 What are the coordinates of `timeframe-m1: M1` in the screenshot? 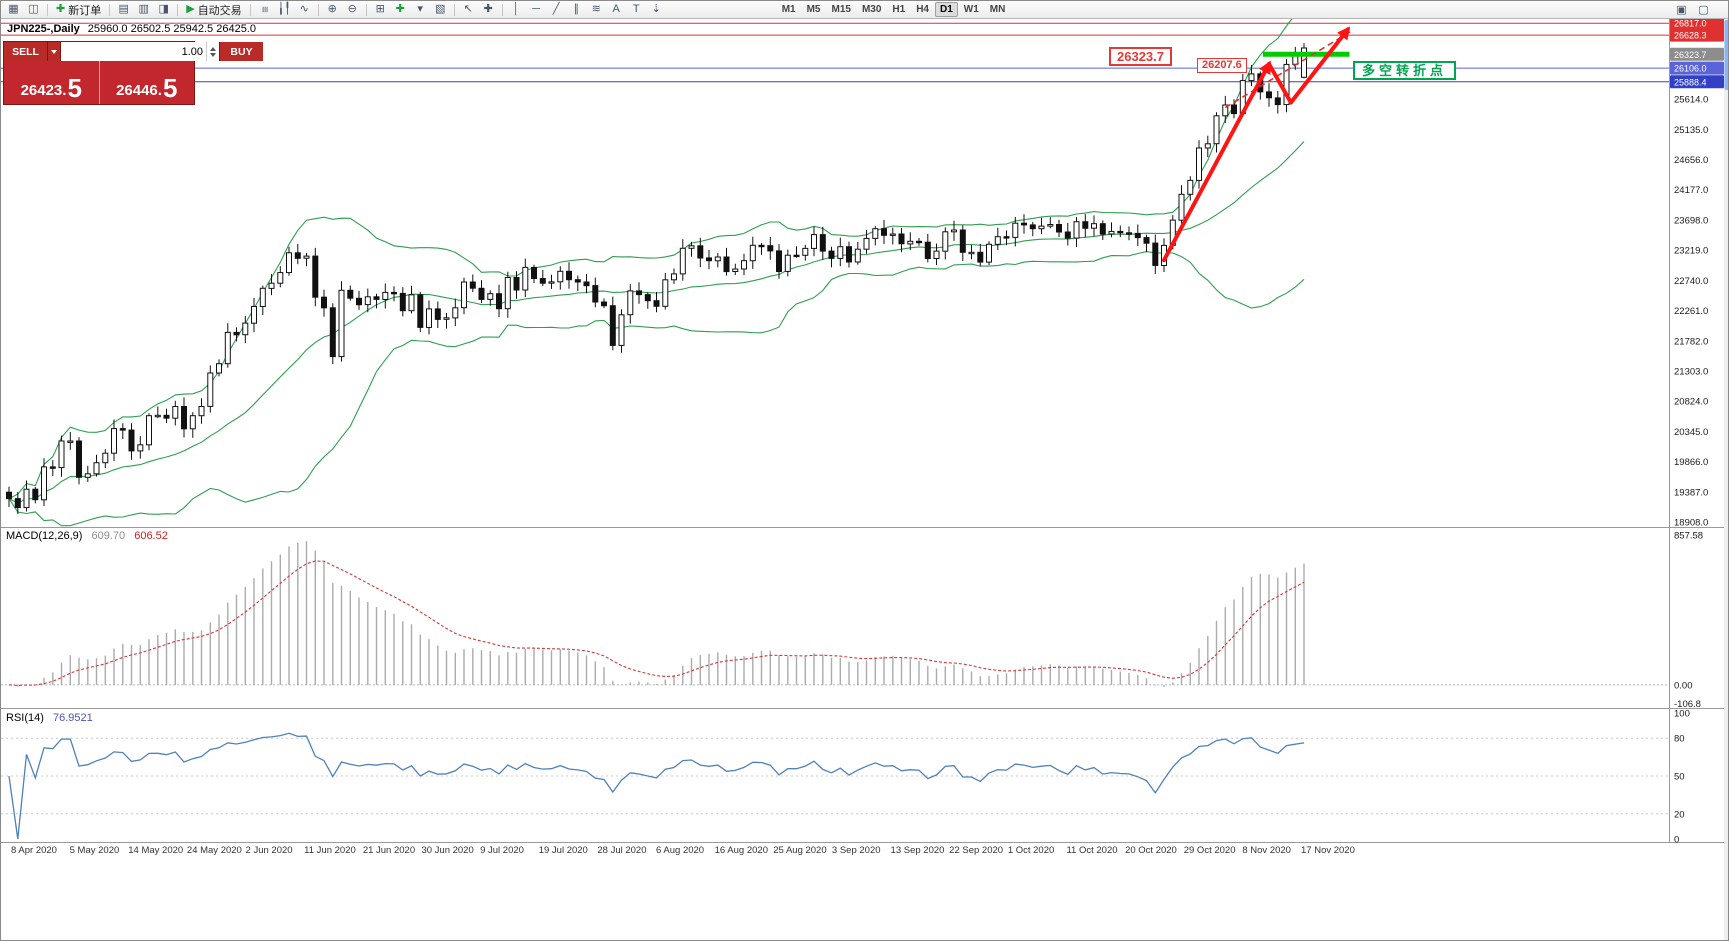 It's located at (788, 9).